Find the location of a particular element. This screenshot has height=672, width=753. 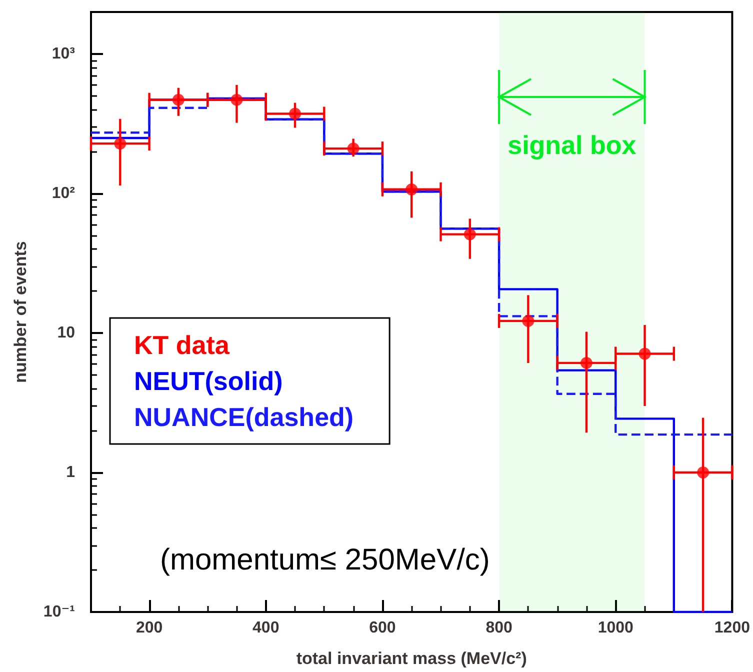

y-axis-title: number of events is located at coordinates (20, 312).